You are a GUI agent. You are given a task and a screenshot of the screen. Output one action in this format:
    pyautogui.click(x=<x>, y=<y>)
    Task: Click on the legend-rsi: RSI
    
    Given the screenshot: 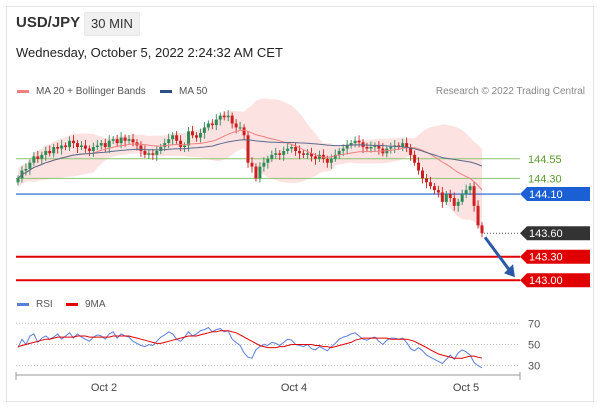 What is the action you would take?
    pyautogui.click(x=35, y=304)
    